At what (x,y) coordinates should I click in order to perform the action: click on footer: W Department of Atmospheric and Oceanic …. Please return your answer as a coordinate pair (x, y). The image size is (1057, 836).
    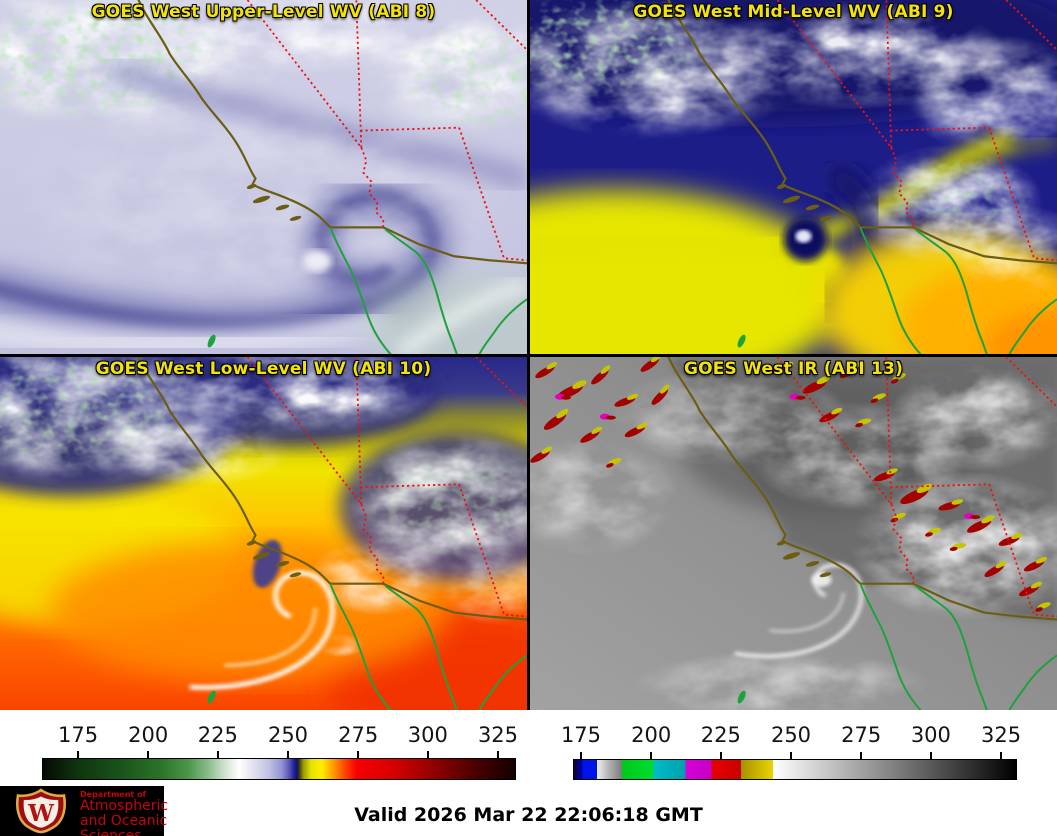
    Looking at the image, I should click on (528, 811).